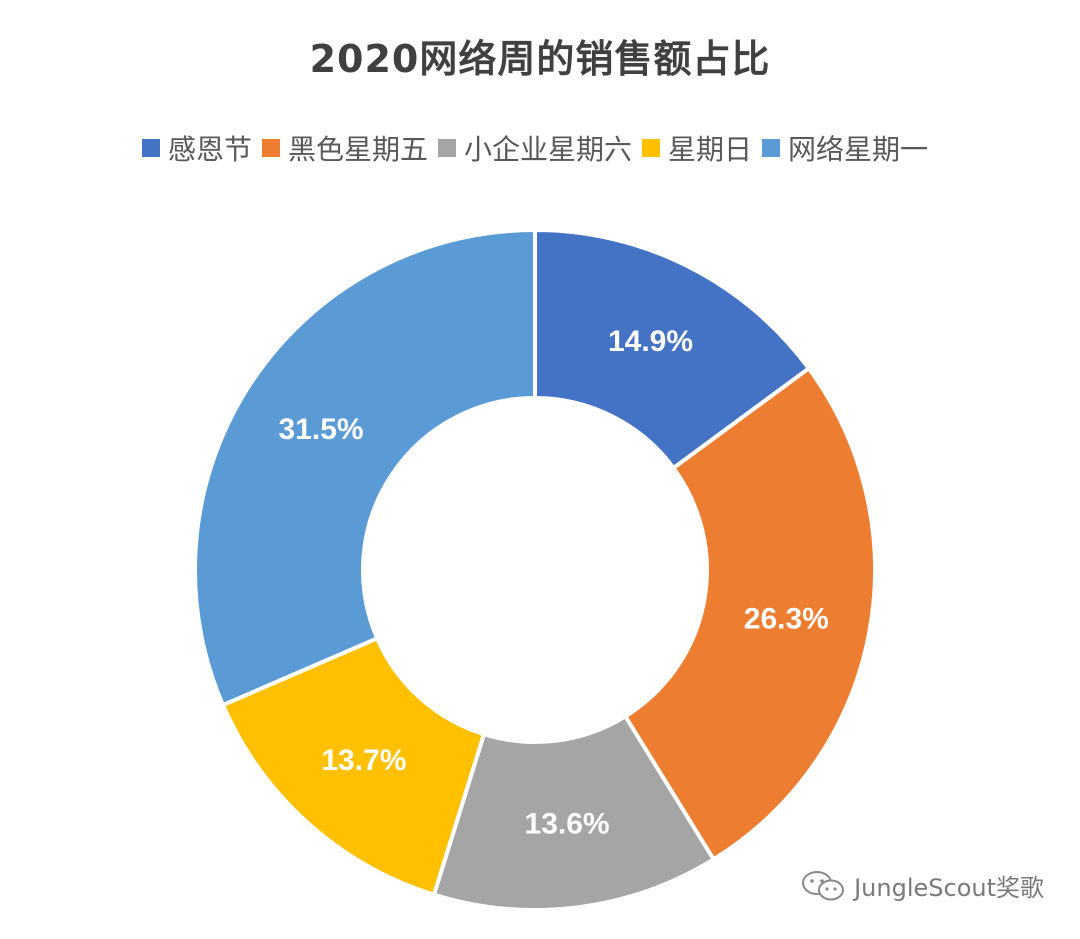 The image size is (1080, 939). I want to click on slice-label: 26.3%, so click(786, 618).